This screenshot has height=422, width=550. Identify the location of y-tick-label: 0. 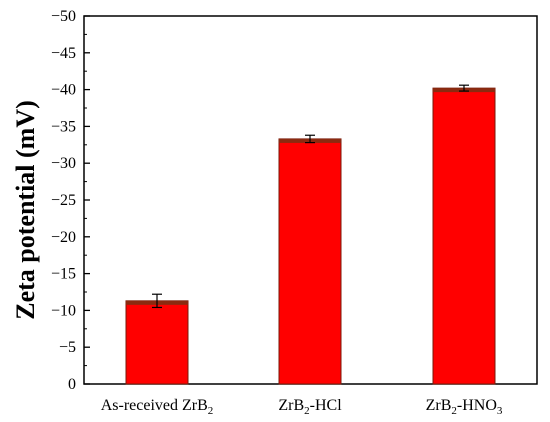
(72, 384).